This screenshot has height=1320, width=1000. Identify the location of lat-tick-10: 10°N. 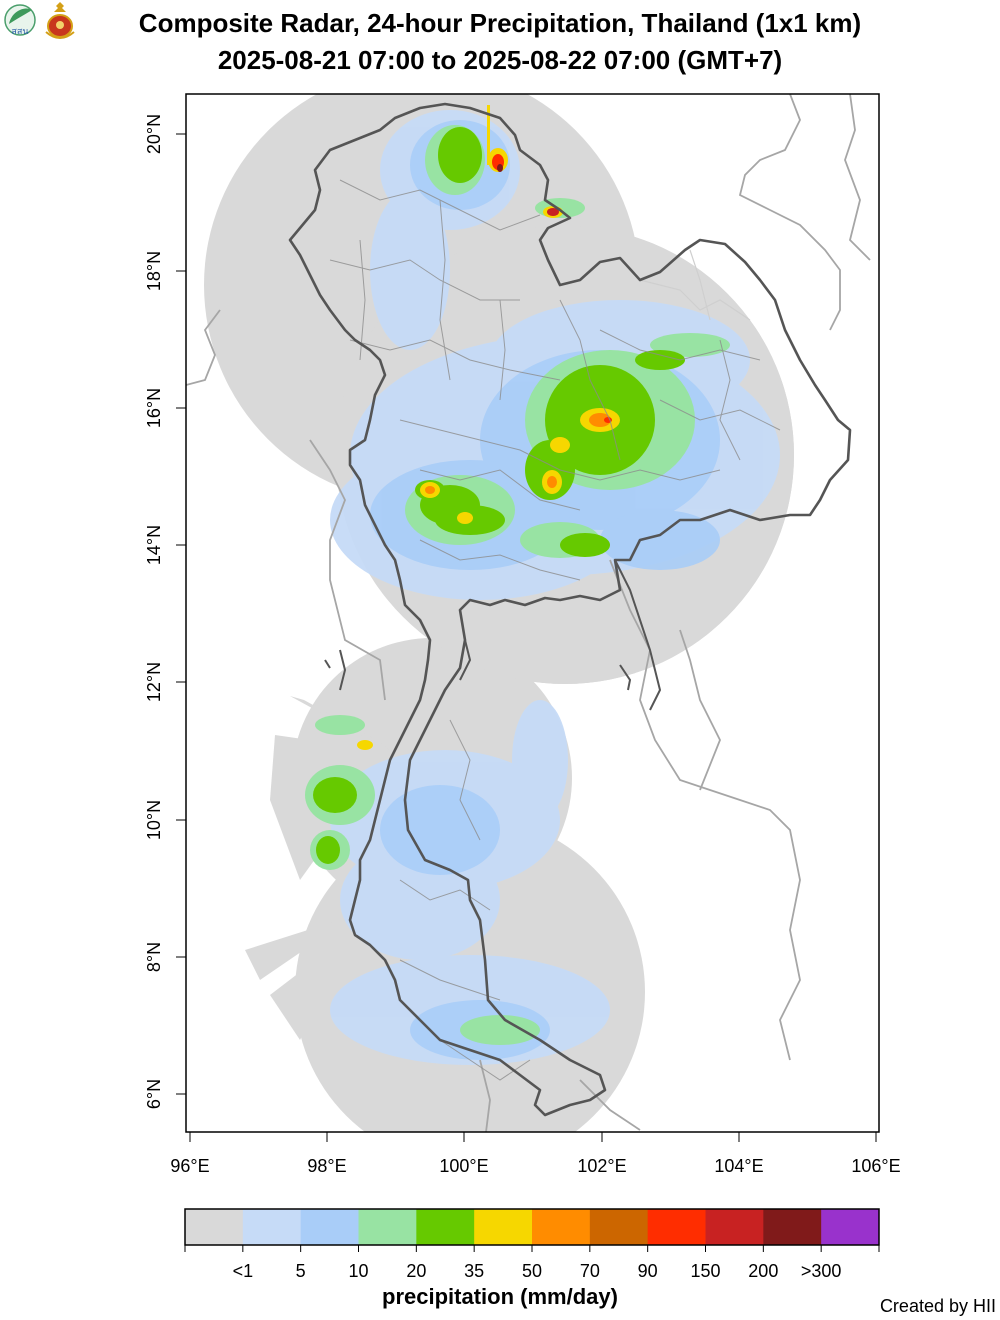
(154, 820).